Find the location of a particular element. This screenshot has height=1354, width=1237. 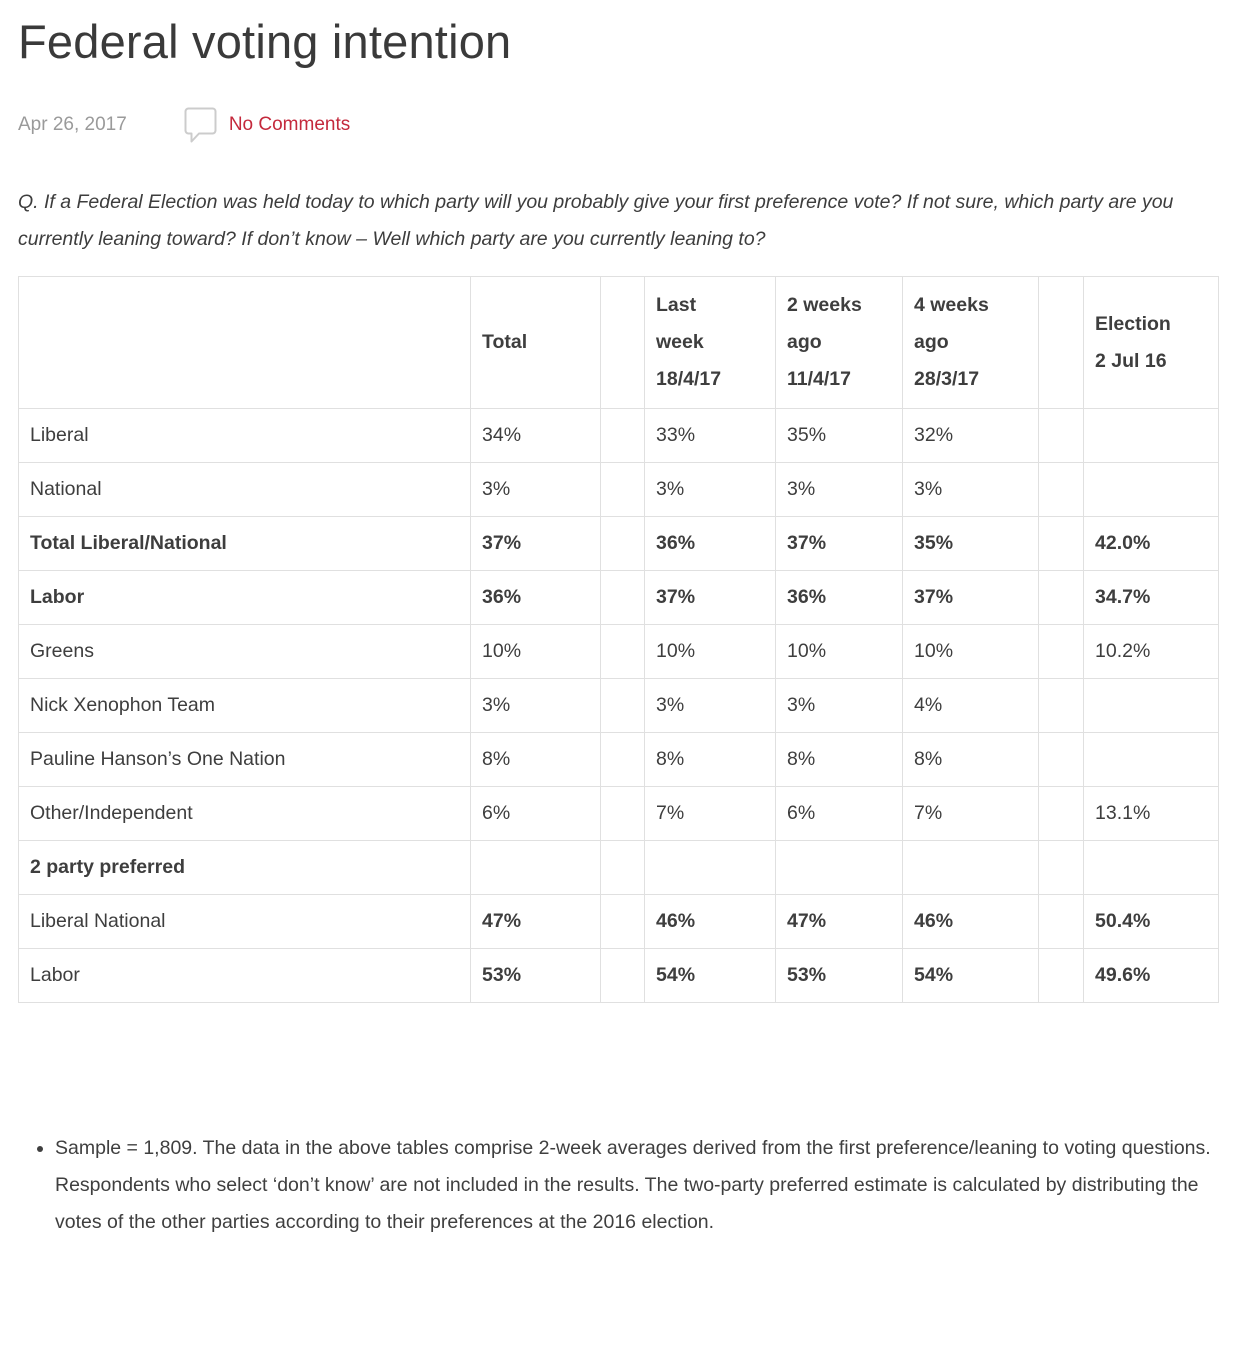

row-label: Greens is located at coordinates (244, 651).